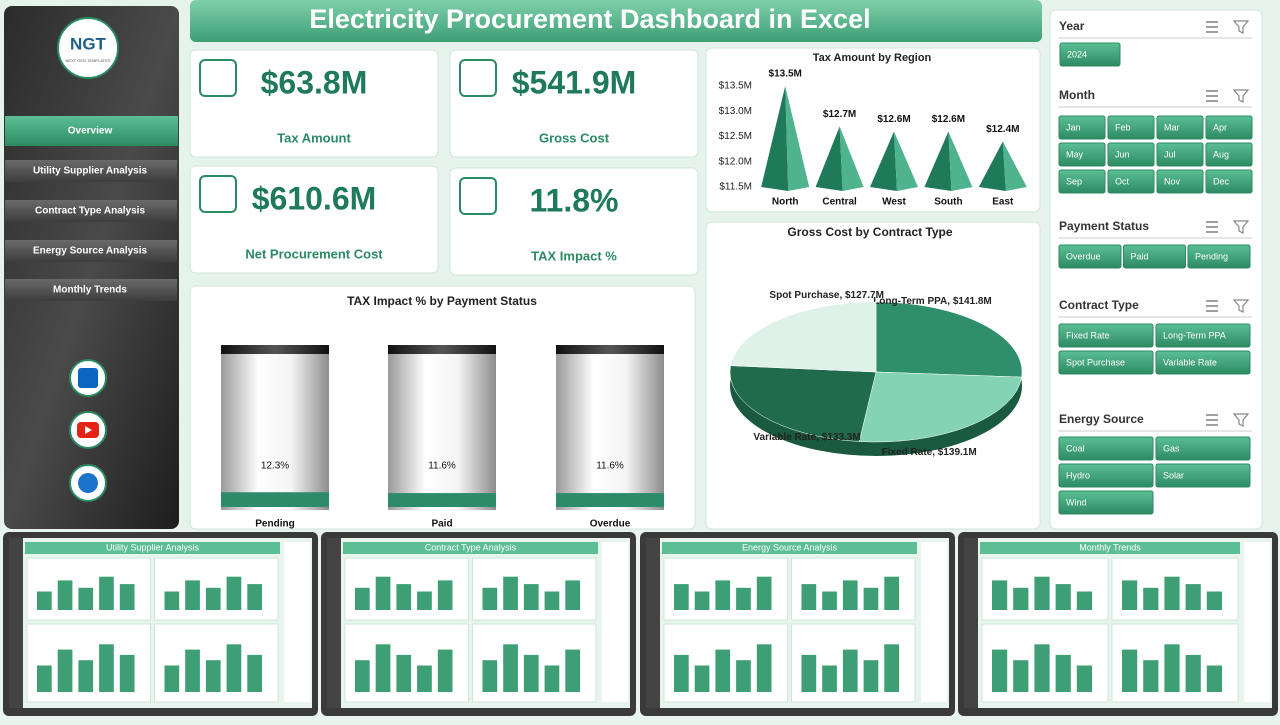  I want to click on slicer-button: Mar, so click(1180, 127).